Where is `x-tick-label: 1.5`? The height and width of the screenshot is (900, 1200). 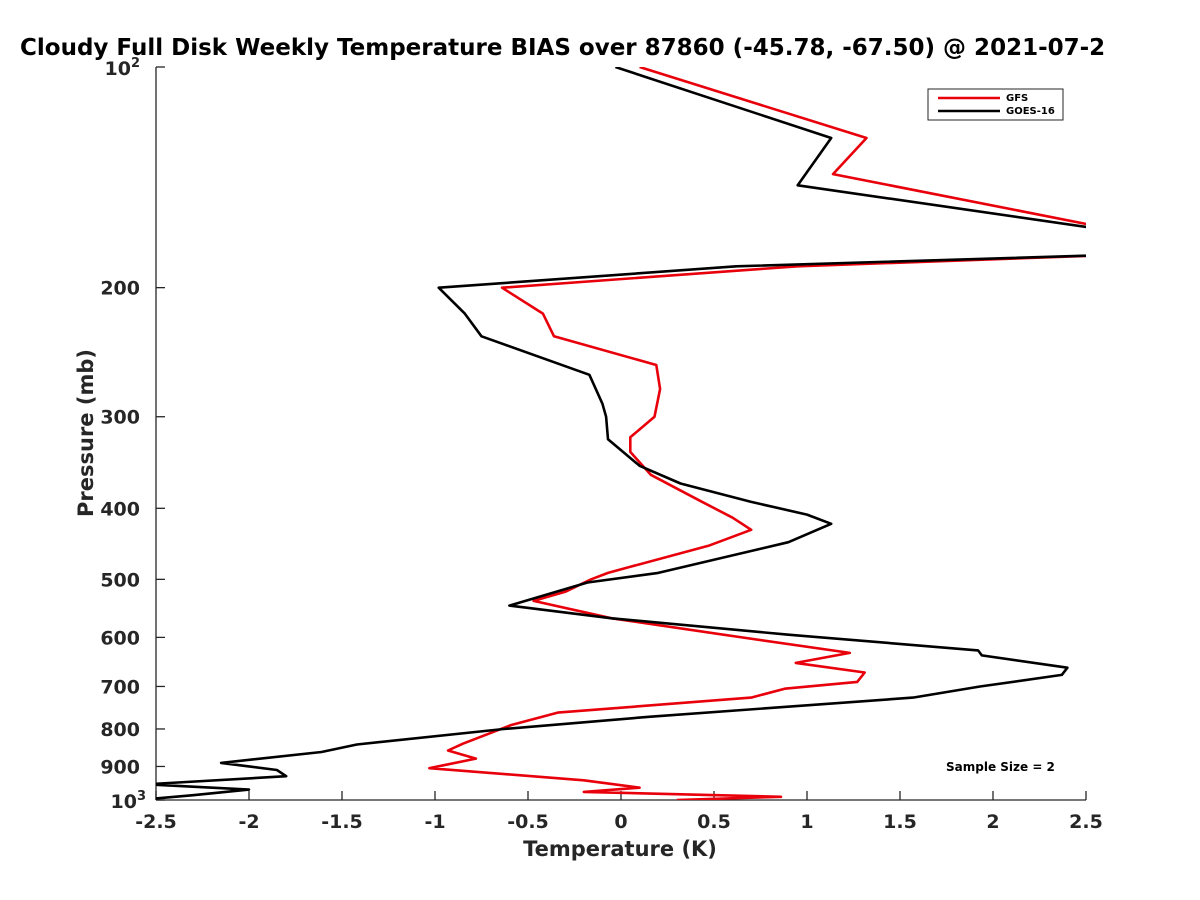 x-tick-label: 1.5 is located at coordinates (900, 822).